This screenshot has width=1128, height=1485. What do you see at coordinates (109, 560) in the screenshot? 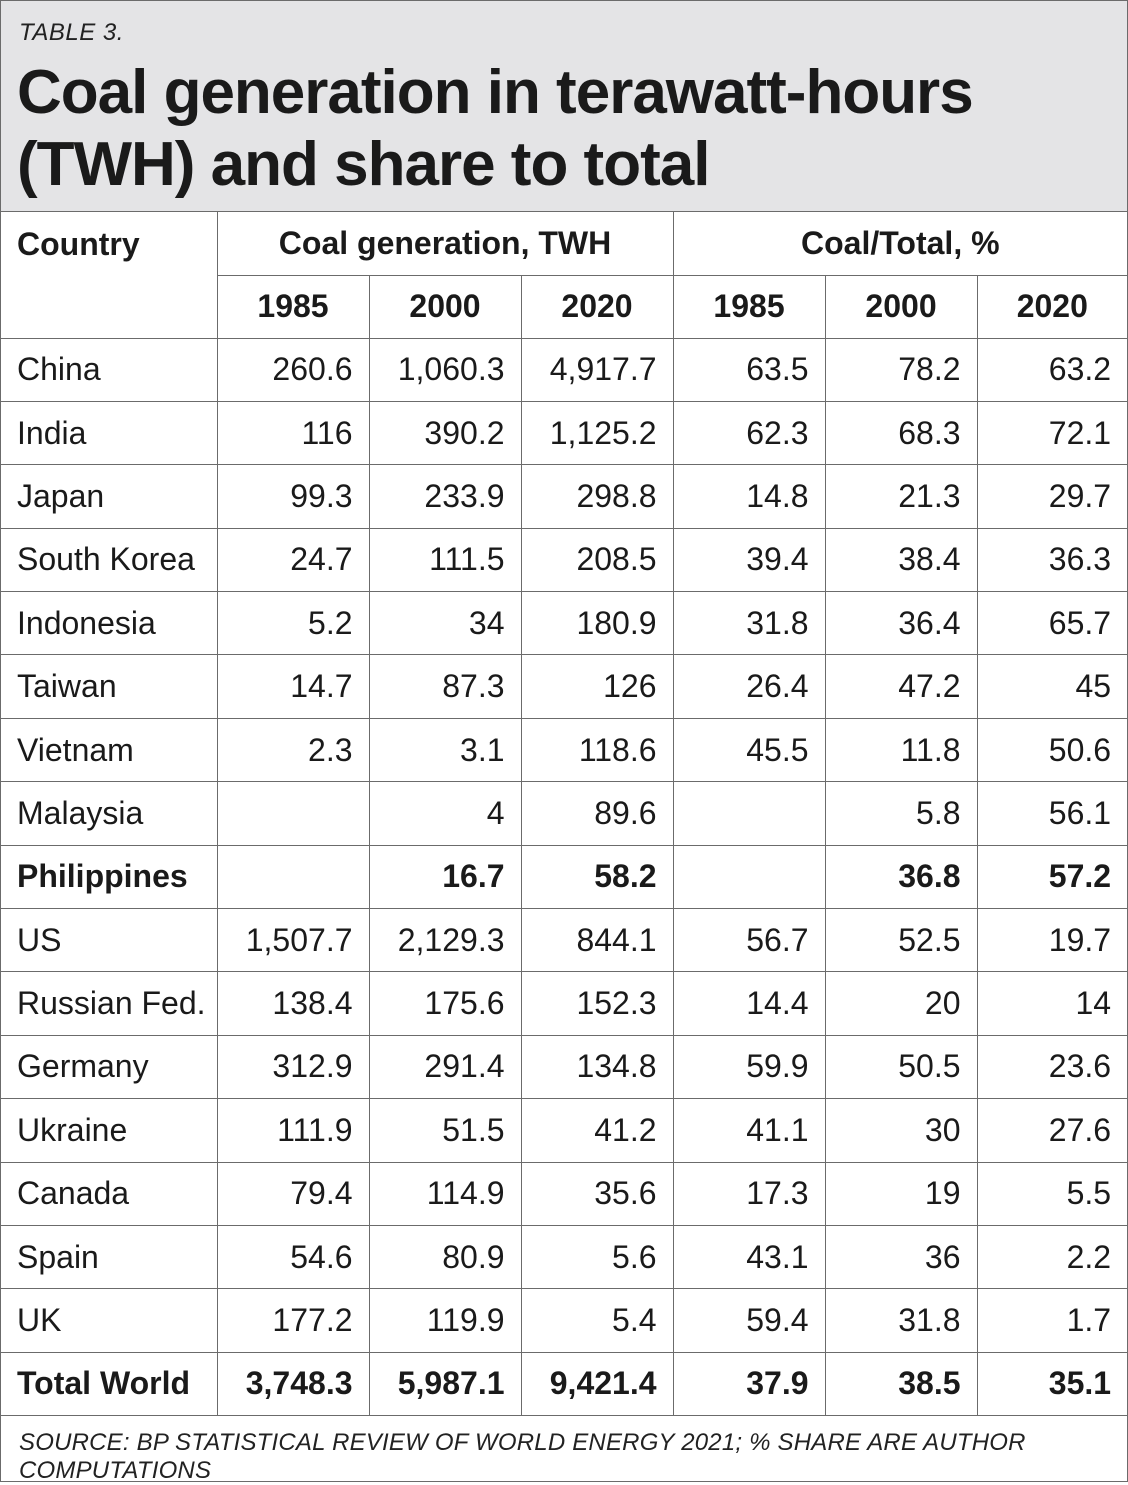
I see `country-cell: South Korea` at bounding box center [109, 560].